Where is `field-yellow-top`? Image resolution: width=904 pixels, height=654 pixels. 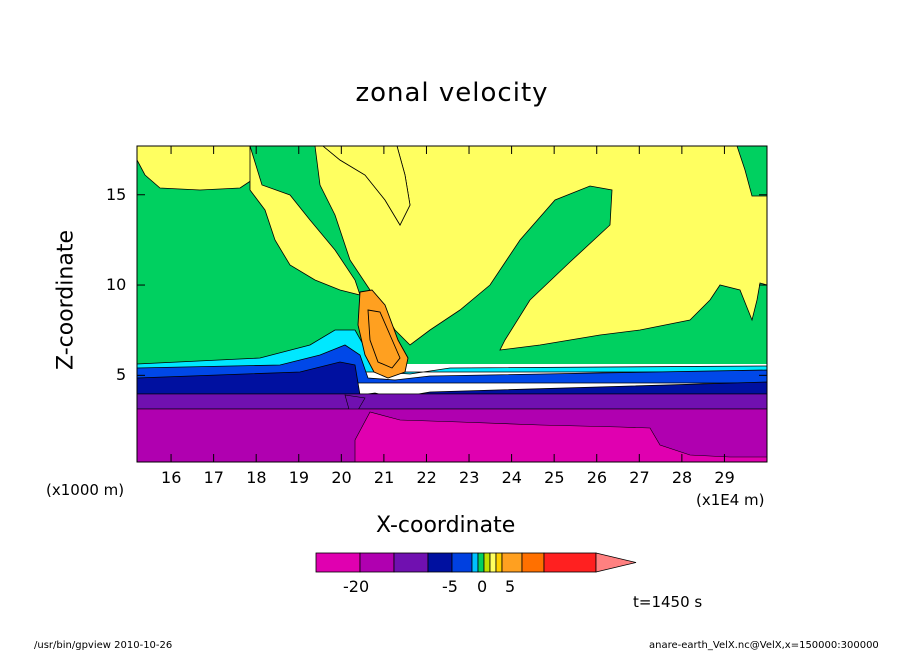
field-yellow-top is located at coordinates (366, 185).